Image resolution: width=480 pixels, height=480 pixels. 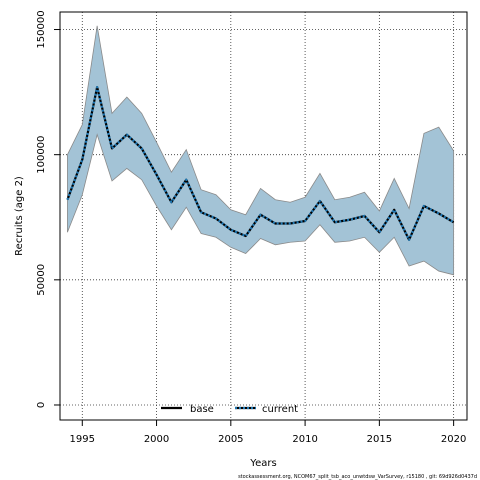 What do you see at coordinates (156, 439) in the screenshot?
I see `x-tick-label: 2000` at bounding box center [156, 439].